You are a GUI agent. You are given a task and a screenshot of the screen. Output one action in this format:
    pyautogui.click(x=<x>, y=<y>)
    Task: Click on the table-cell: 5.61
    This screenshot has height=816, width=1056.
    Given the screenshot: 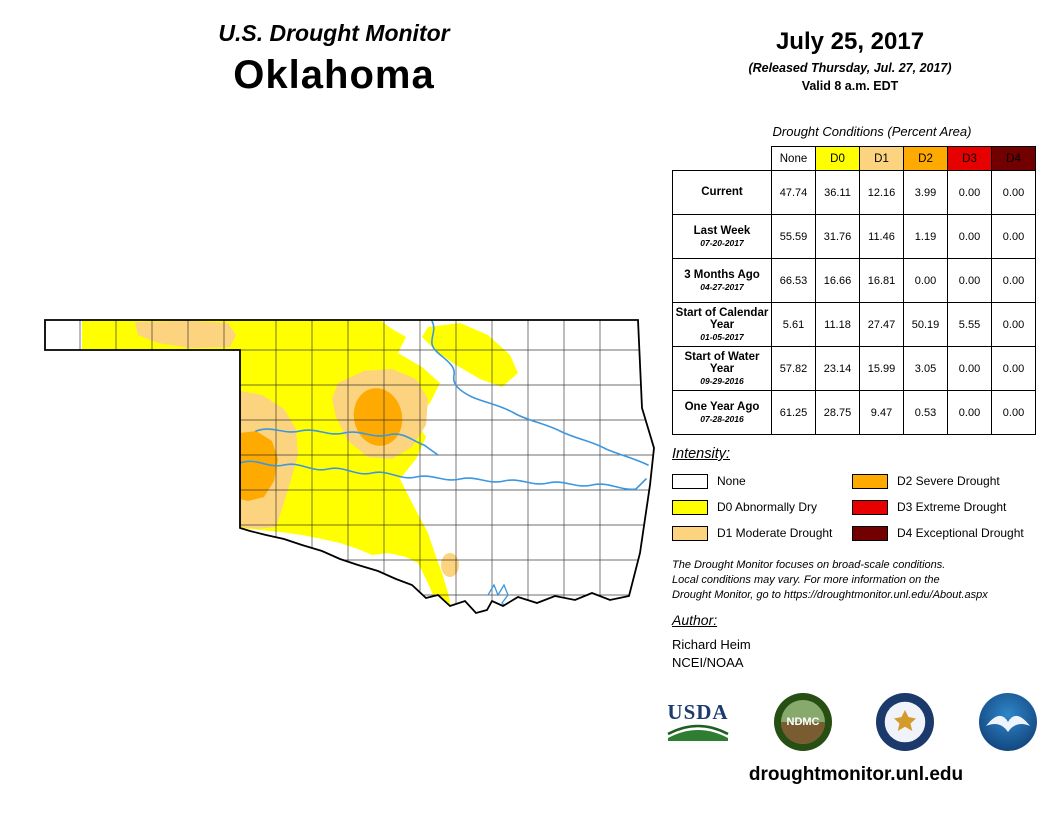 What is the action you would take?
    pyautogui.click(x=793, y=324)
    